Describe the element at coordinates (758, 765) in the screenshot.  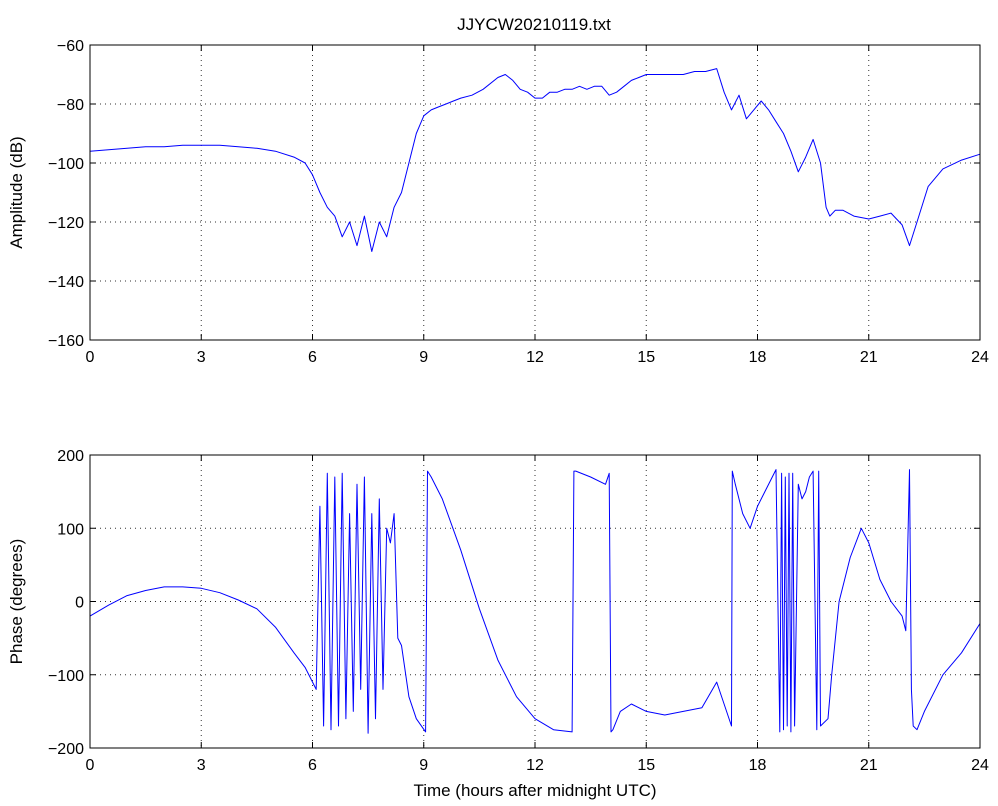
I see `phase-x-tick-label: 18` at that location.